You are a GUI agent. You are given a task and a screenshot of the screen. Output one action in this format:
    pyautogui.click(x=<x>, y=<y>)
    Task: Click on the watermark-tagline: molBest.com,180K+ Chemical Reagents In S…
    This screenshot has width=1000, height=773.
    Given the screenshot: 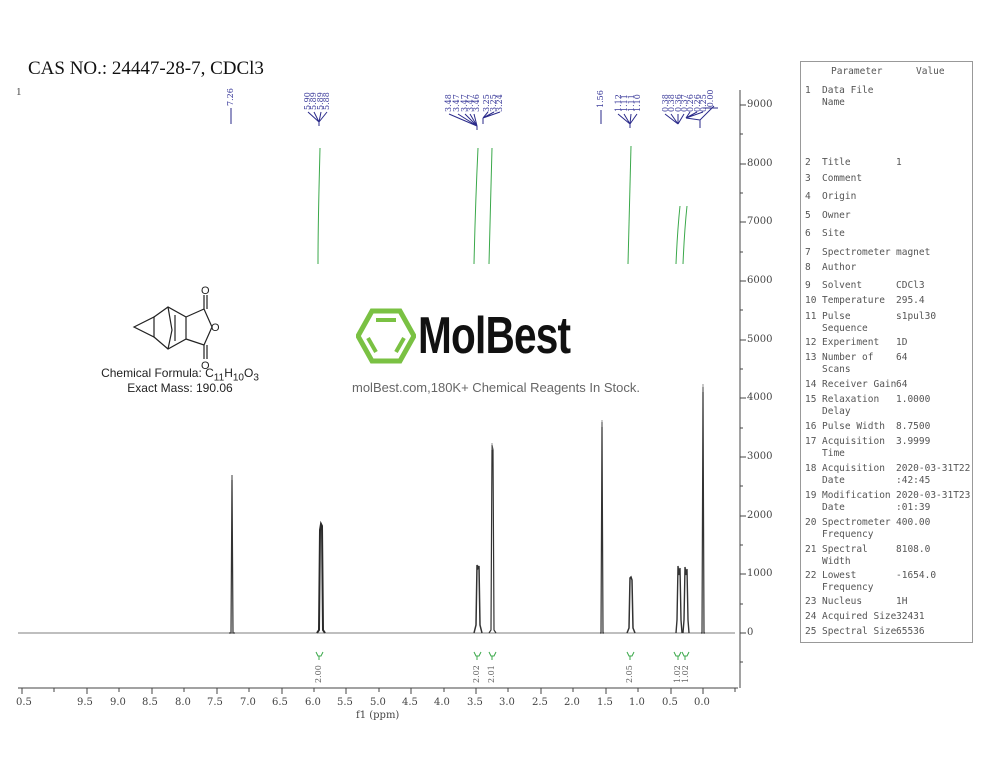 What is the action you would take?
    pyautogui.click(x=496, y=387)
    